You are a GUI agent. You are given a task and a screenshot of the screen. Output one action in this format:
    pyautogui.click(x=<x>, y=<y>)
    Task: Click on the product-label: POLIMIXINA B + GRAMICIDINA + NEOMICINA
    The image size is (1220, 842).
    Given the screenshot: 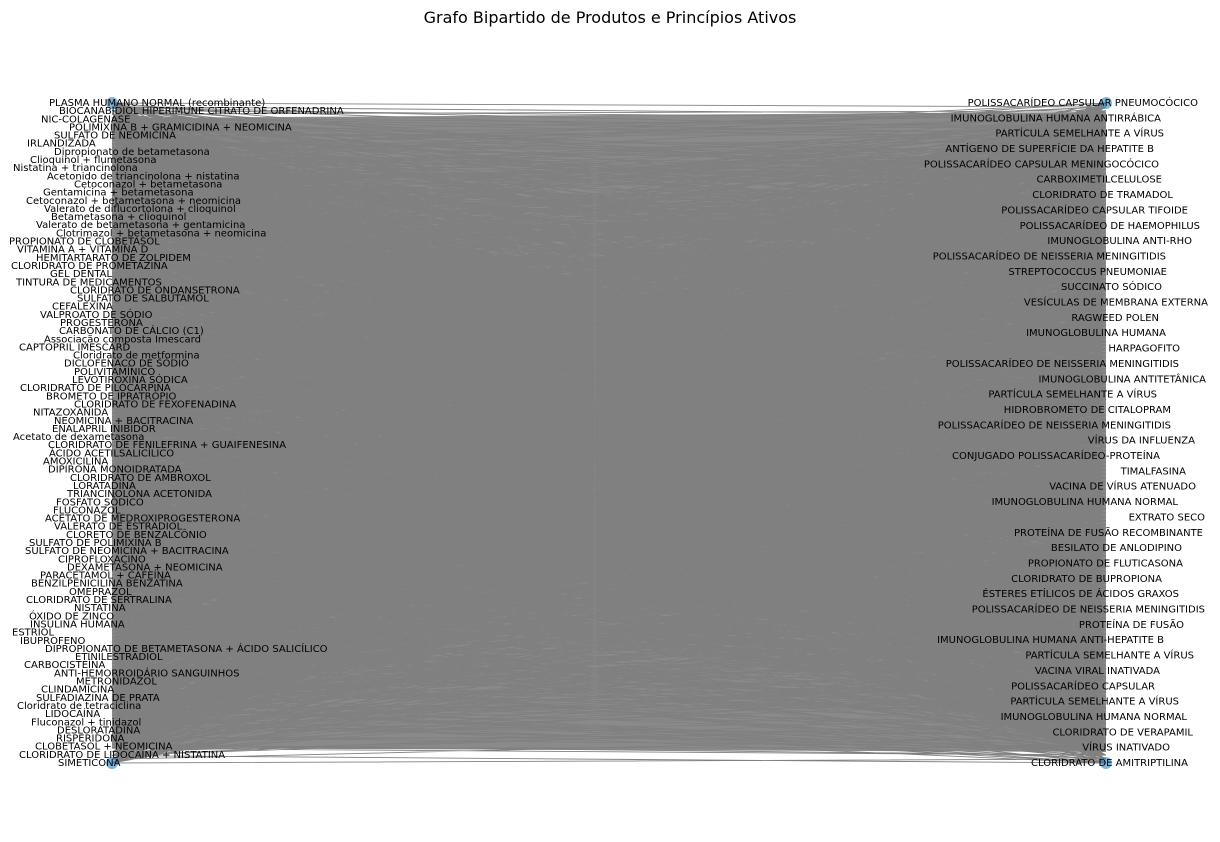 What is the action you would take?
    pyautogui.click(x=180, y=127)
    